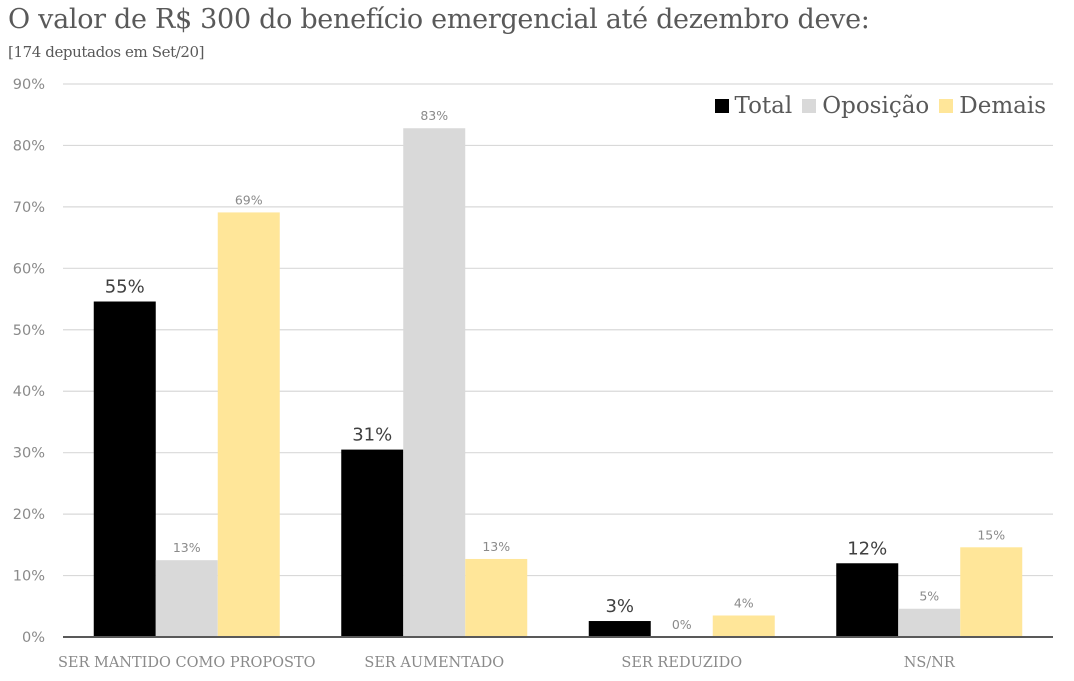  I want to click on legend: Total Oposição Demais, so click(875, 106).